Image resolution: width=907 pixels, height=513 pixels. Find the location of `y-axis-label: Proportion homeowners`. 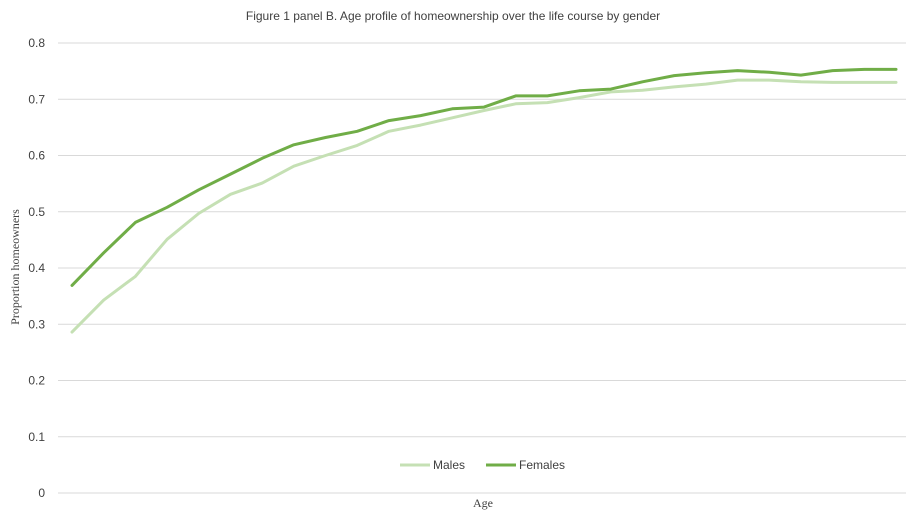

y-axis-label: Proportion homeowners is located at coordinates (15, 267).